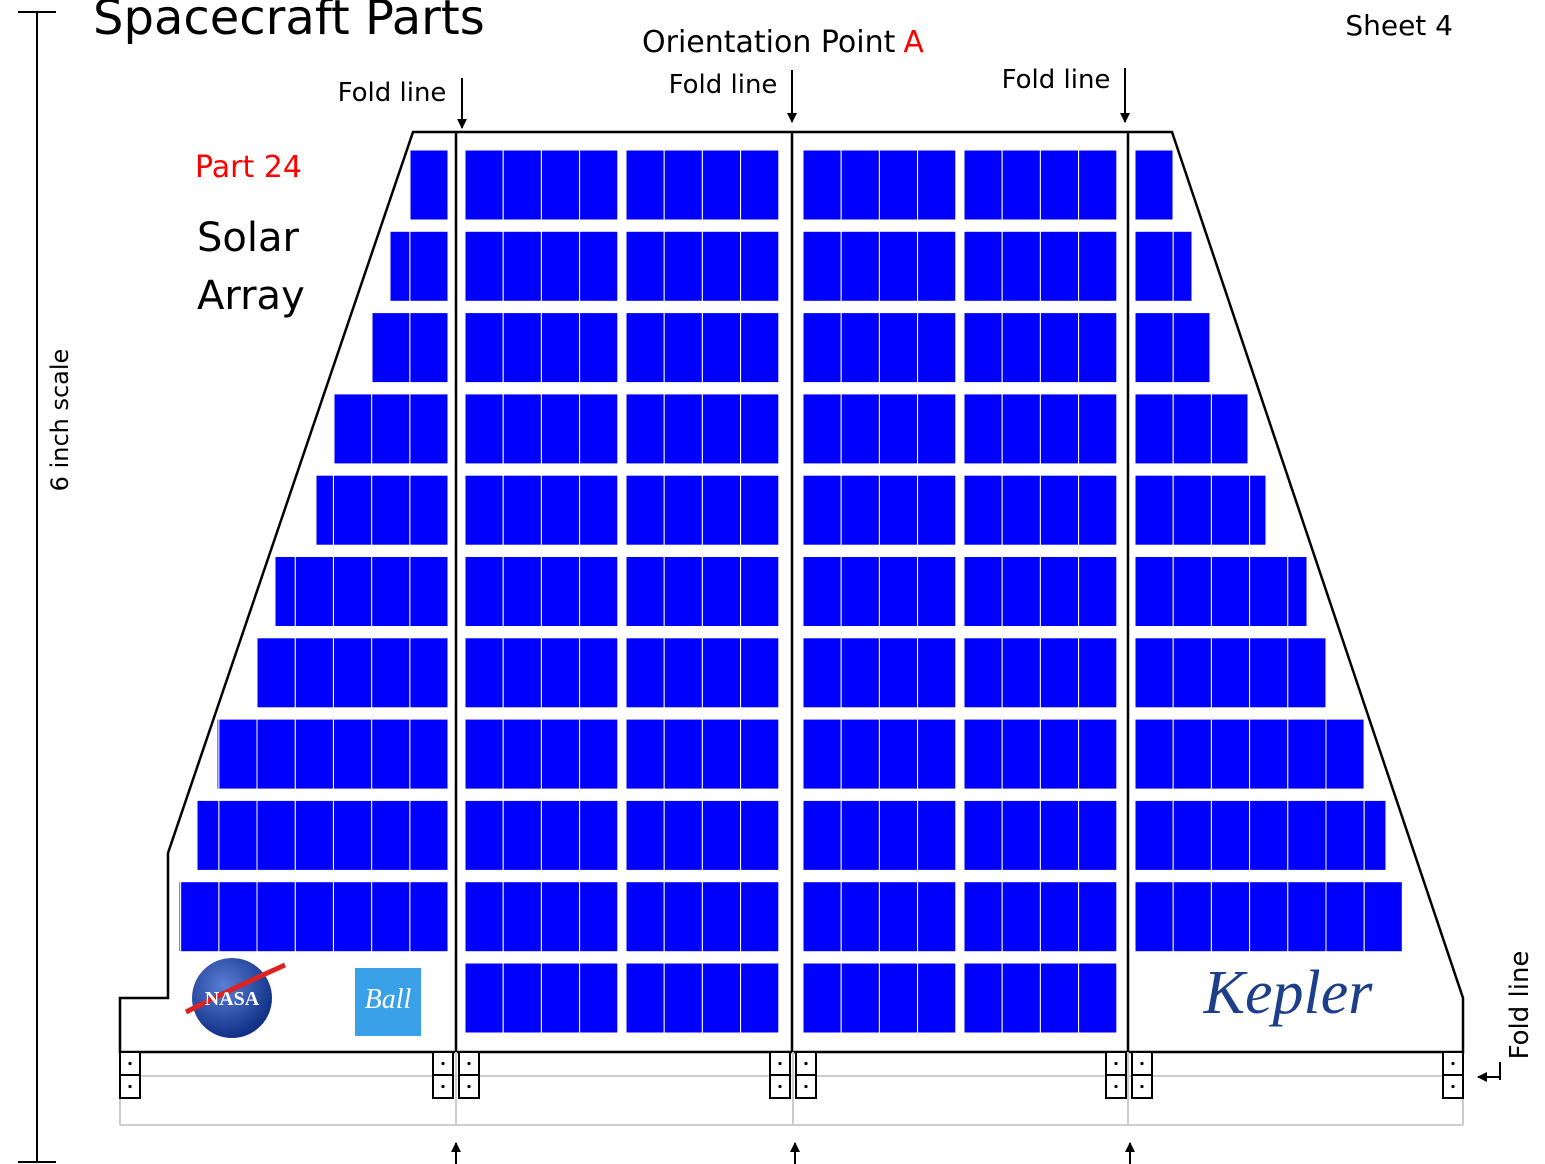  Describe the element at coordinates (1399, 25) in the screenshot. I see `sheet-number: Sheet 4` at that location.